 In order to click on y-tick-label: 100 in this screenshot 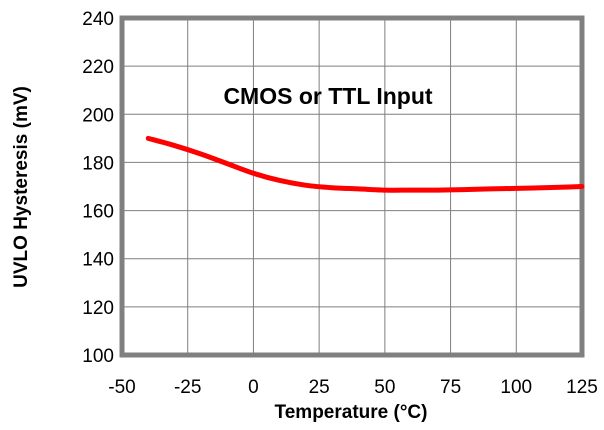, I will do `click(98, 356)`.